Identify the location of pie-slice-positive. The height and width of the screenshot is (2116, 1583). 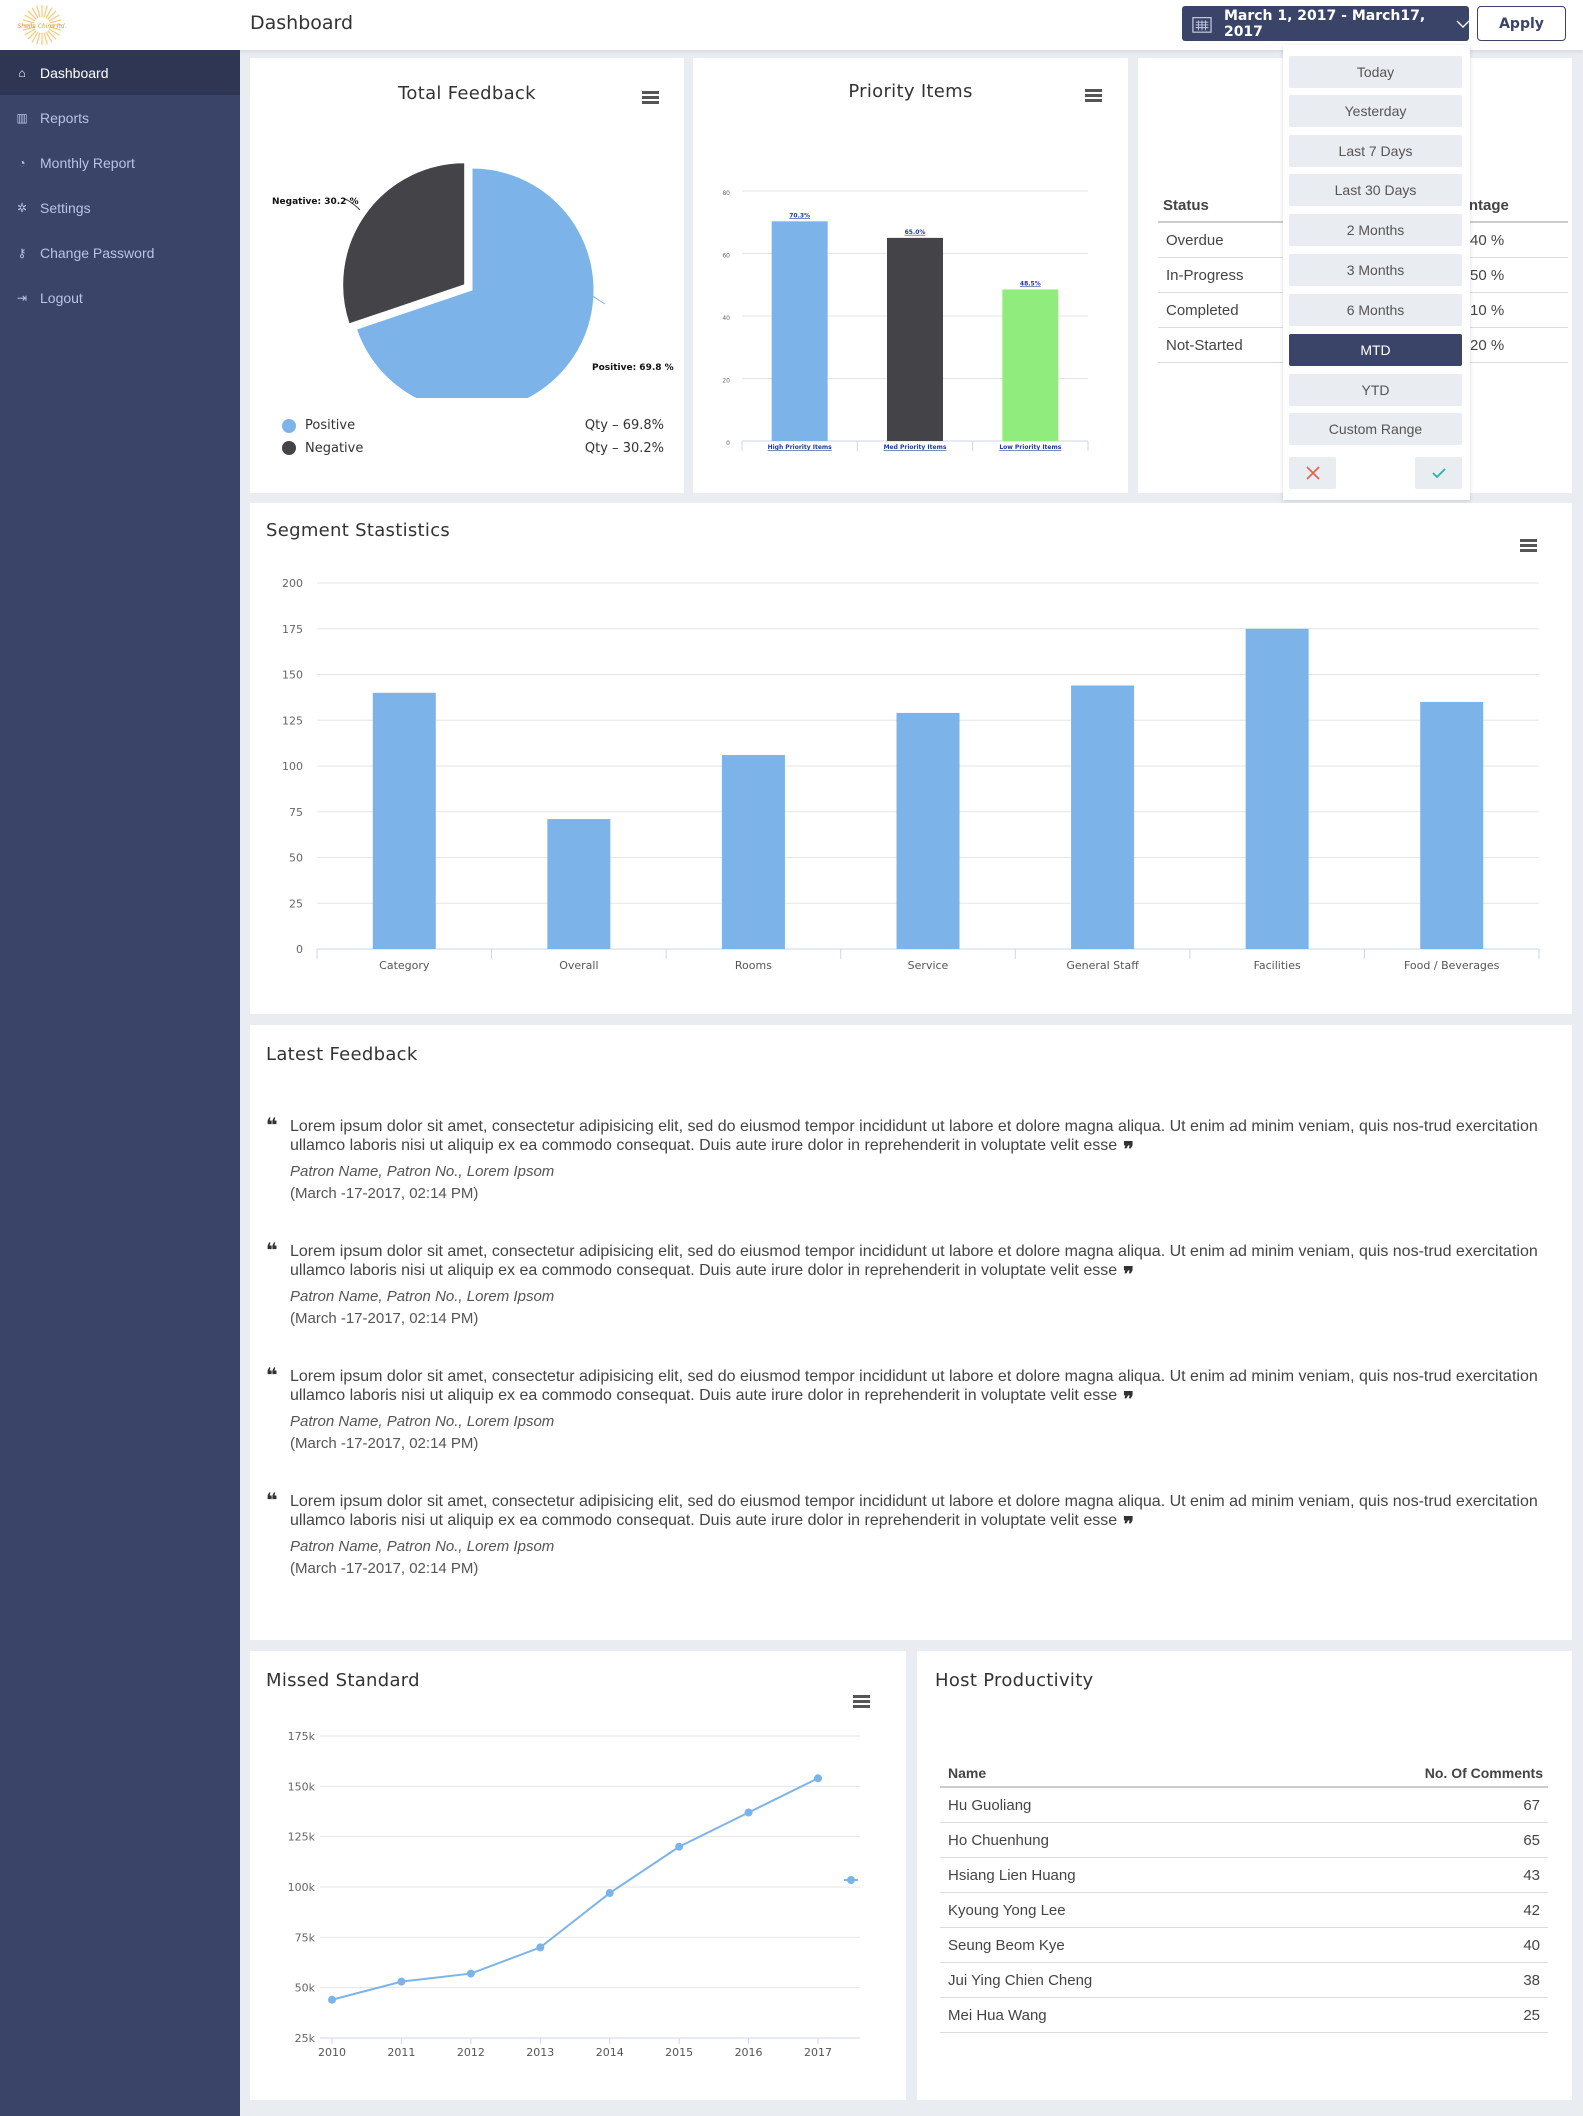
(475, 282).